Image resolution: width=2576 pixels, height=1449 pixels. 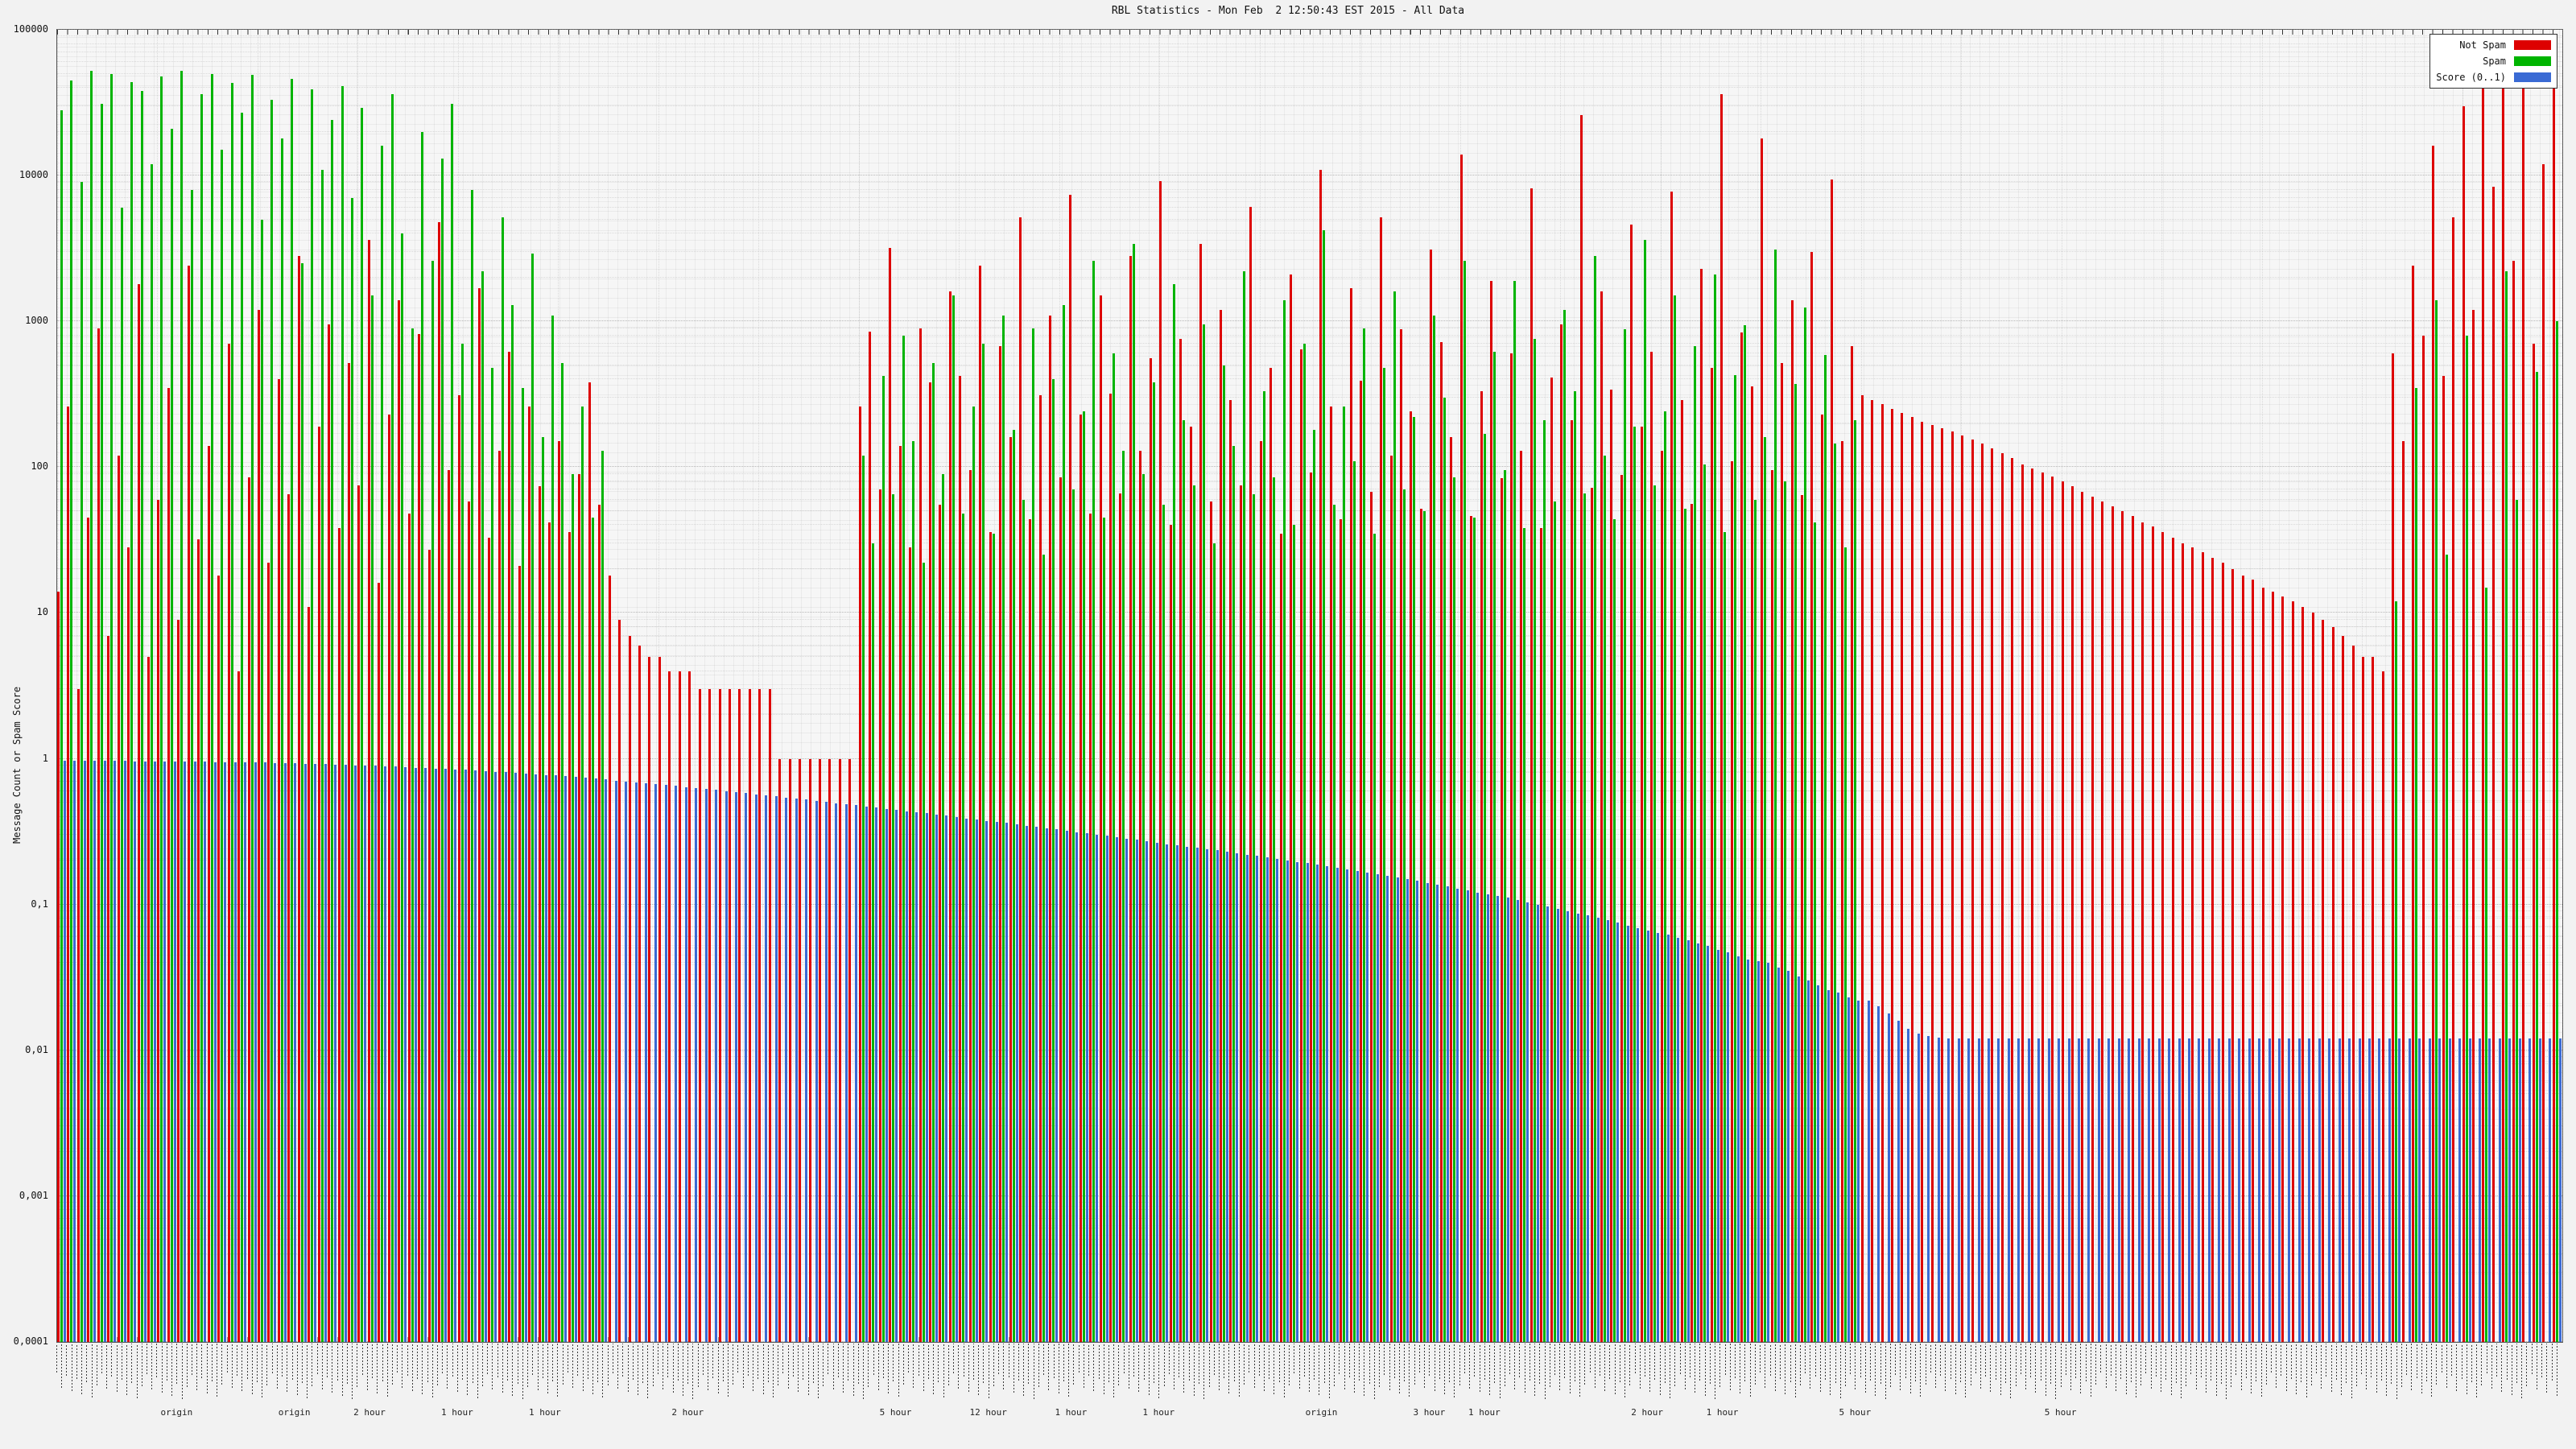 I want to click on x-sublabel: 5 hour, so click(x=895, y=1412).